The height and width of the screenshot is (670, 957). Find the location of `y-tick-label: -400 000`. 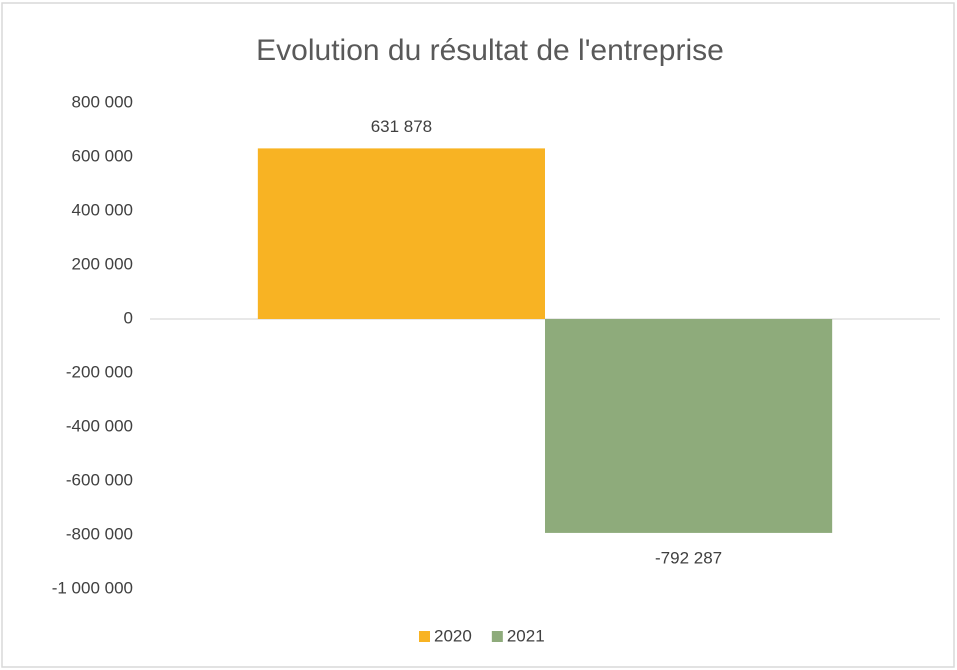

y-tick-label: -400 000 is located at coordinates (99, 425).